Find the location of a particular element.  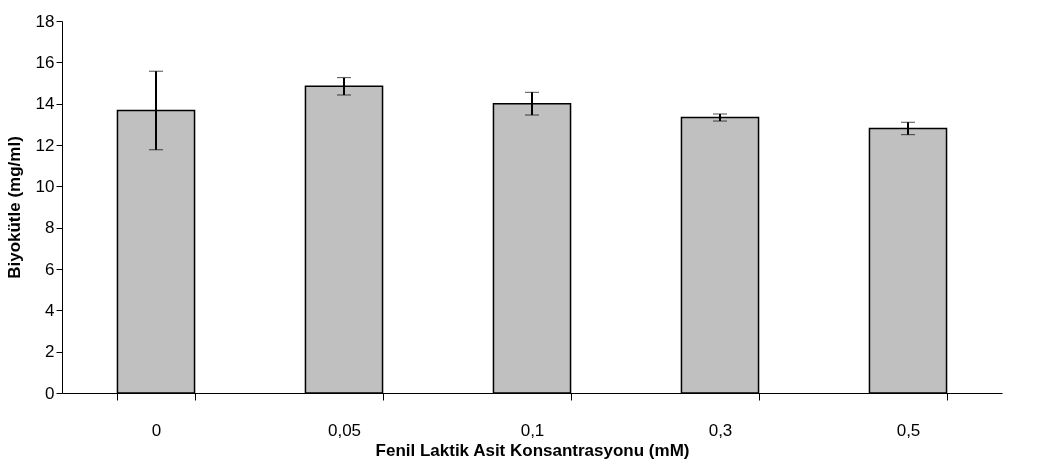

x-tick-label: 0,5 is located at coordinates (908, 430).